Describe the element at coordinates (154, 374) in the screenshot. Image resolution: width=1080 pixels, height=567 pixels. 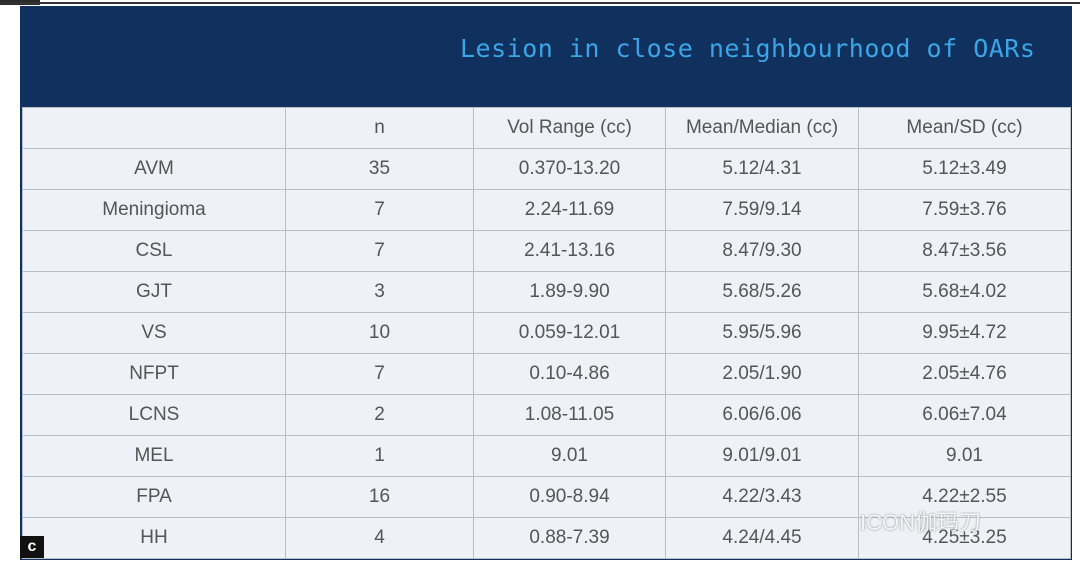
I see `cell: NFPT` at that location.